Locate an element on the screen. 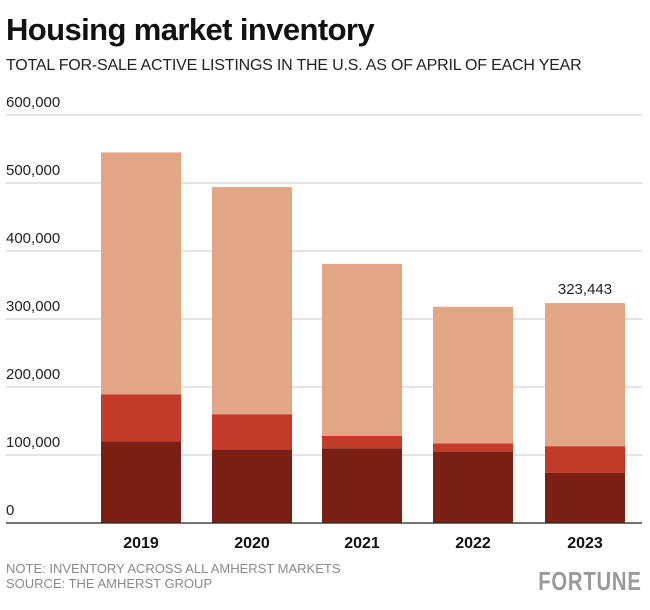 The width and height of the screenshot is (650, 610). y-tick-label: 500,000 is located at coordinates (33, 170).